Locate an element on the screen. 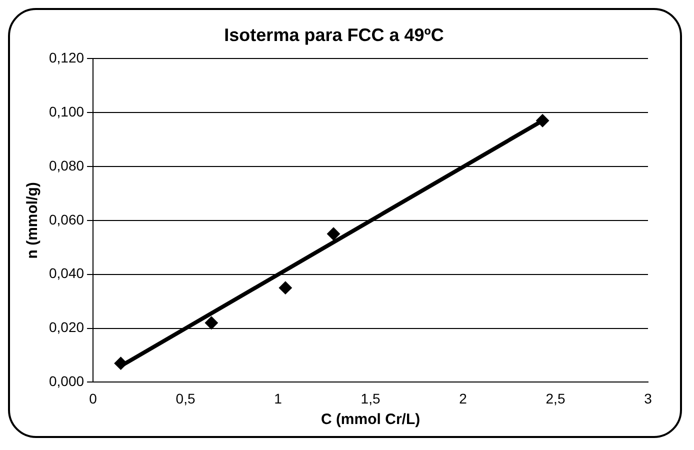 Image resolution: width=694 pixels, height=450 pixels. y-axis-title: n (mmol/g) is located at coordinates (33, 220).